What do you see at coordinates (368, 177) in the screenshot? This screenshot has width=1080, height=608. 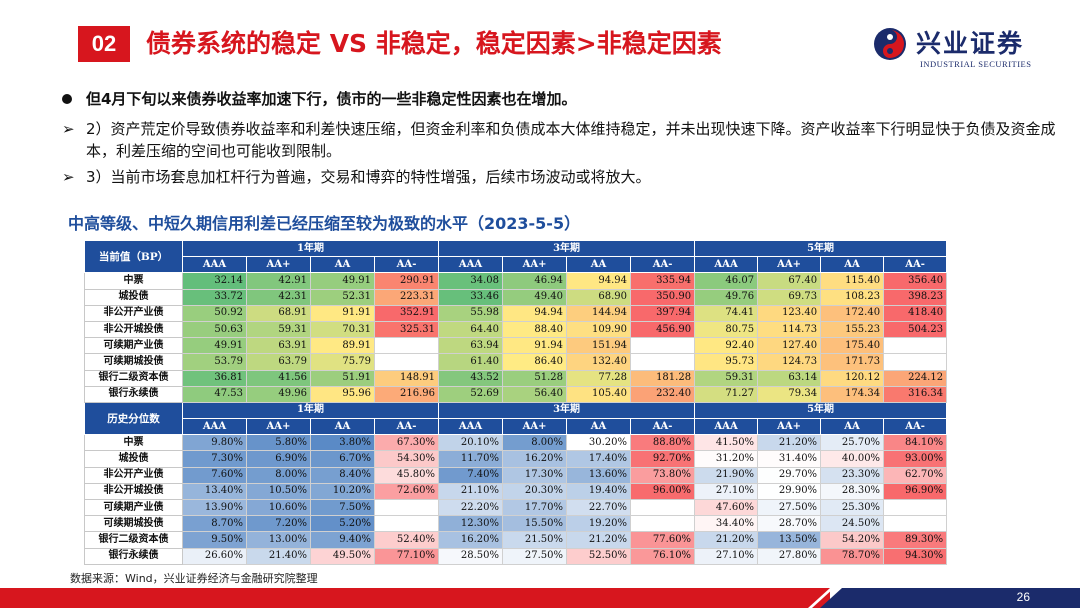 I see `bullet-text: 3）当前市场套息加杠杆行为普遍，交易和博弈的特性增强，后续市场波动或将放大。` at bounding box center [368, 177].